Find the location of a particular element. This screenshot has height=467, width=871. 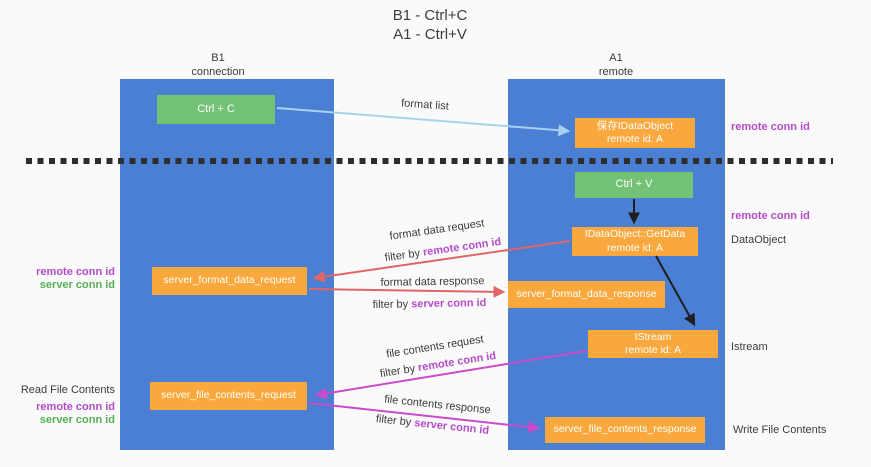

node-label: IStream is located at coordinates (653, 336).